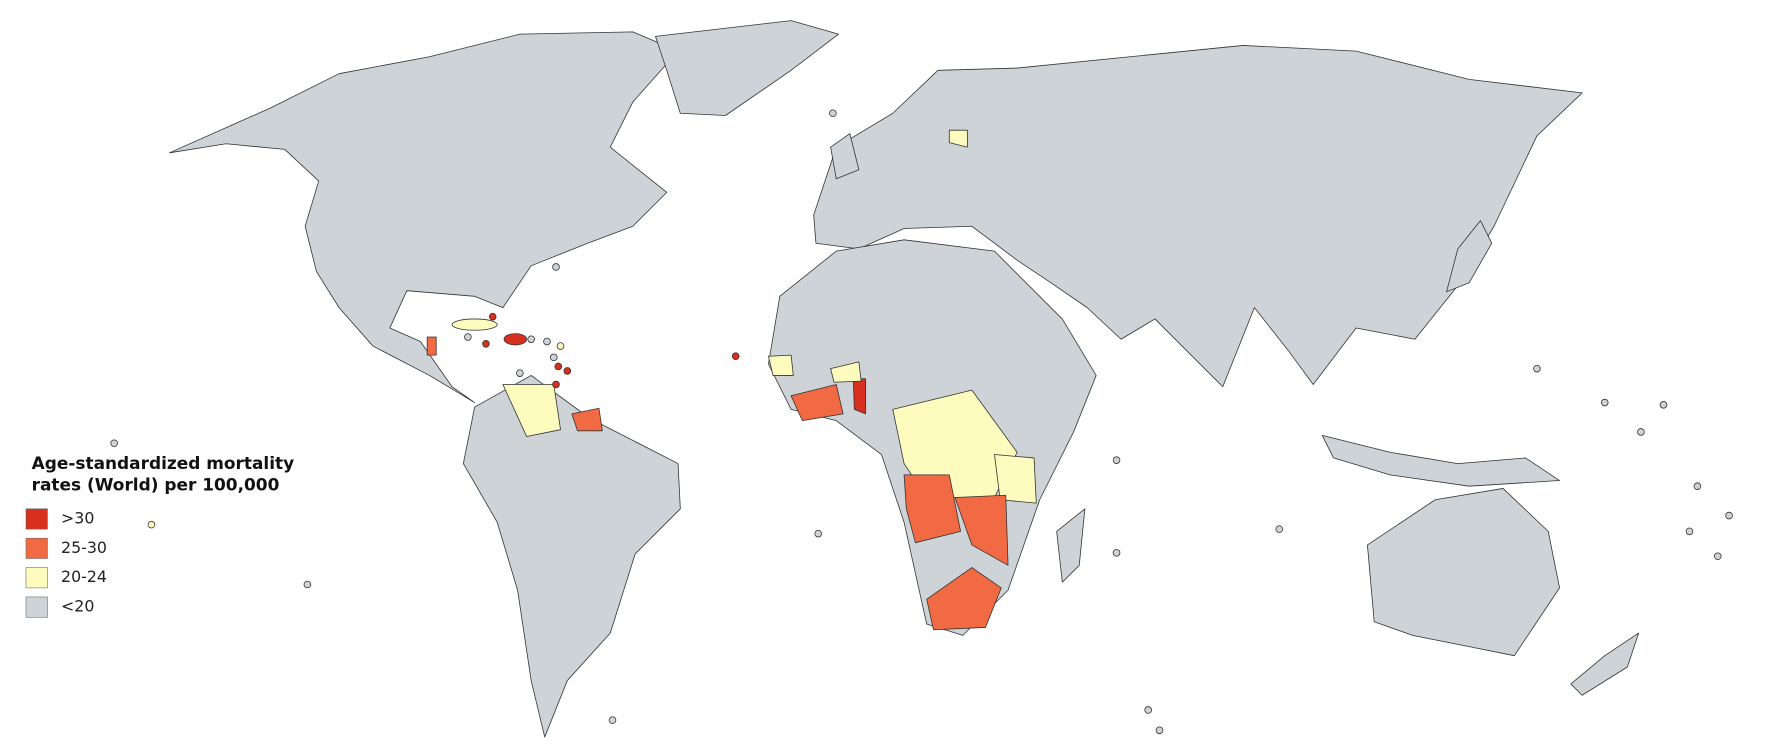 The image size is (1772, 752). Describe the element at coordinates (747, 68) in the screenshot. I see `greenland` at that location.